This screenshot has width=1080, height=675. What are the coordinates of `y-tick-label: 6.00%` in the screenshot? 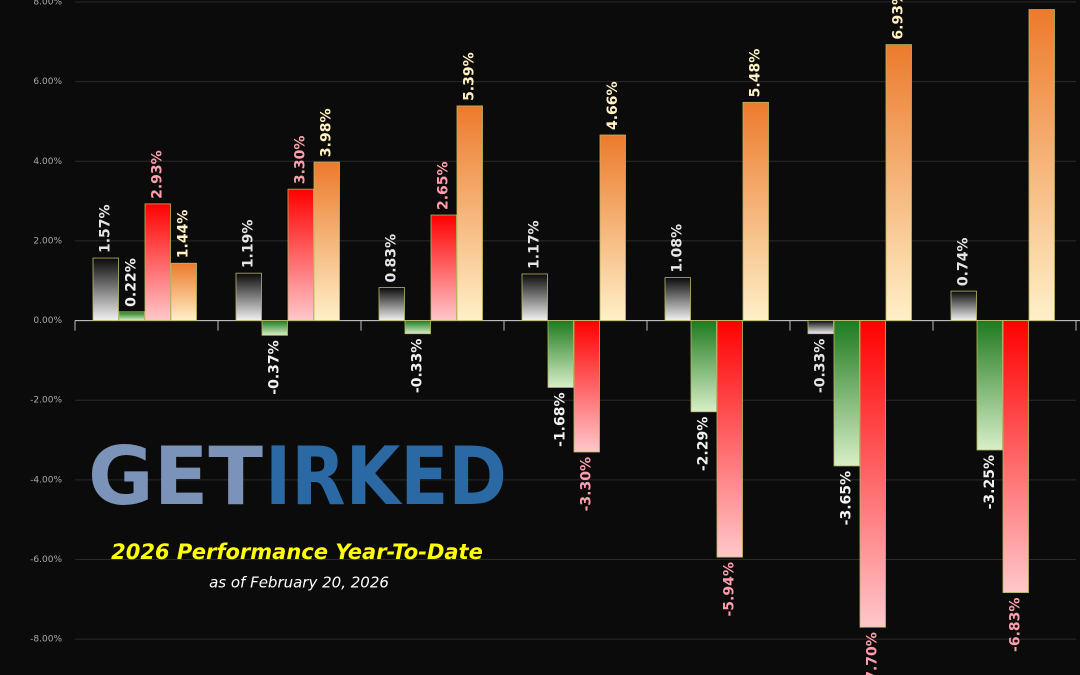 It's located at (47, 82).